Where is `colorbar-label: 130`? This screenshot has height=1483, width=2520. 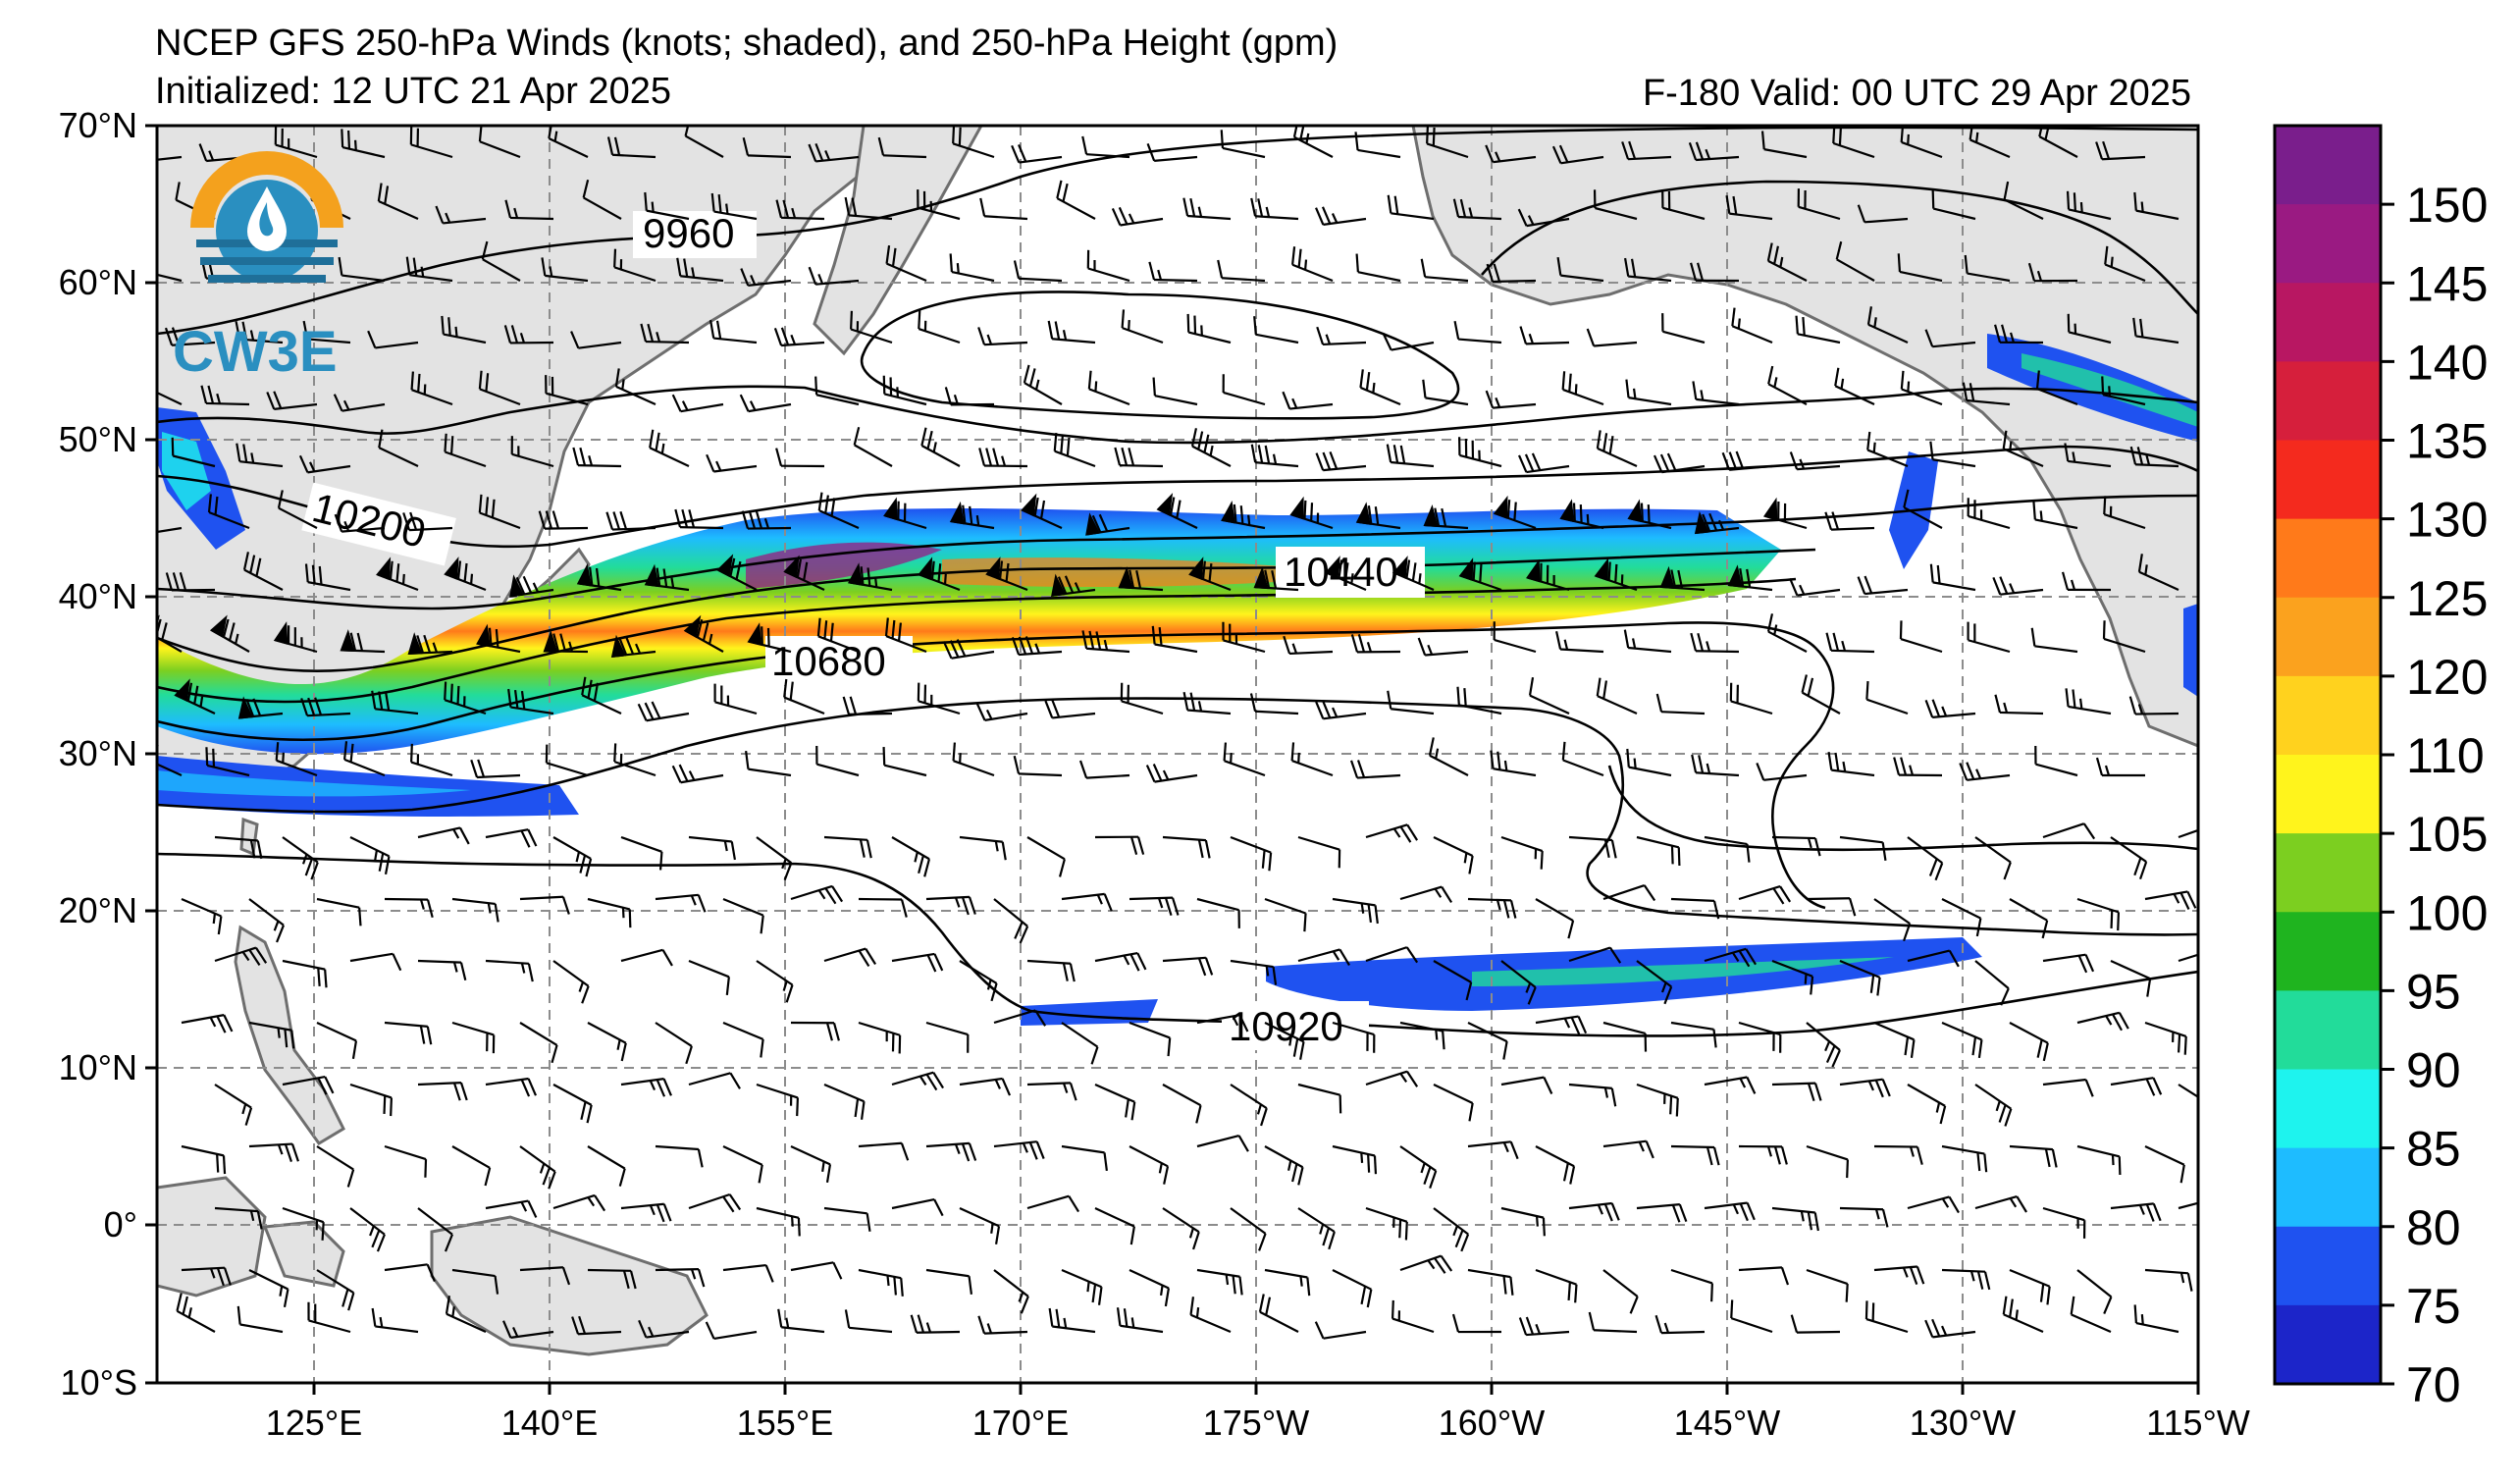 colorbar-label: 130 is located at coordinates (2447, 520).